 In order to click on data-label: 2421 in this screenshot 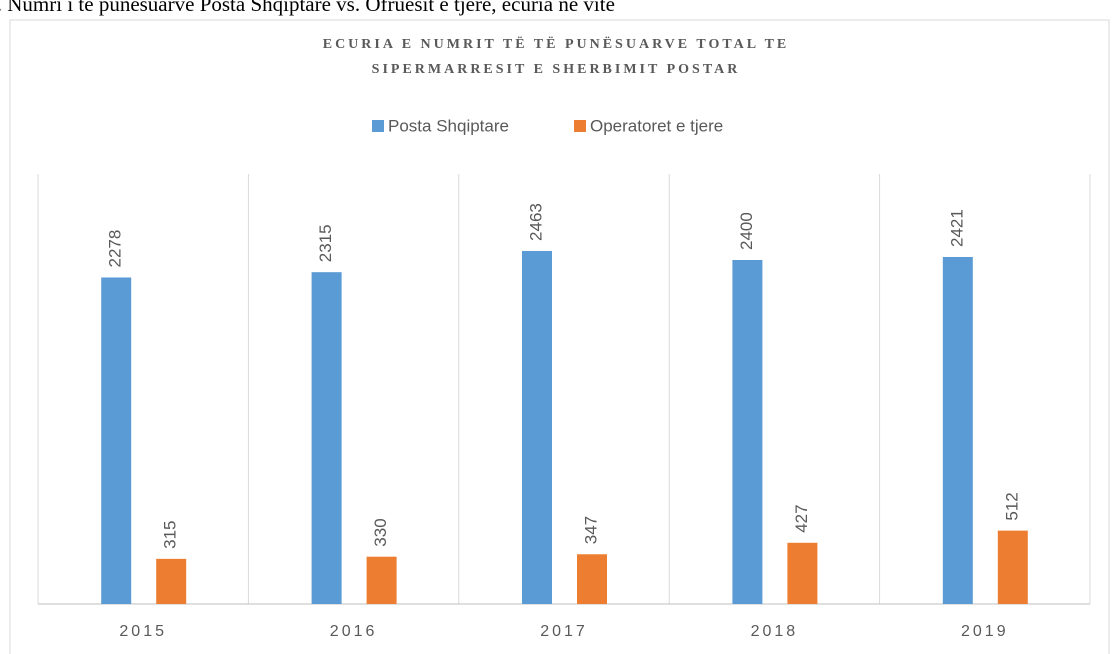, I will do `click(956, 228)`.